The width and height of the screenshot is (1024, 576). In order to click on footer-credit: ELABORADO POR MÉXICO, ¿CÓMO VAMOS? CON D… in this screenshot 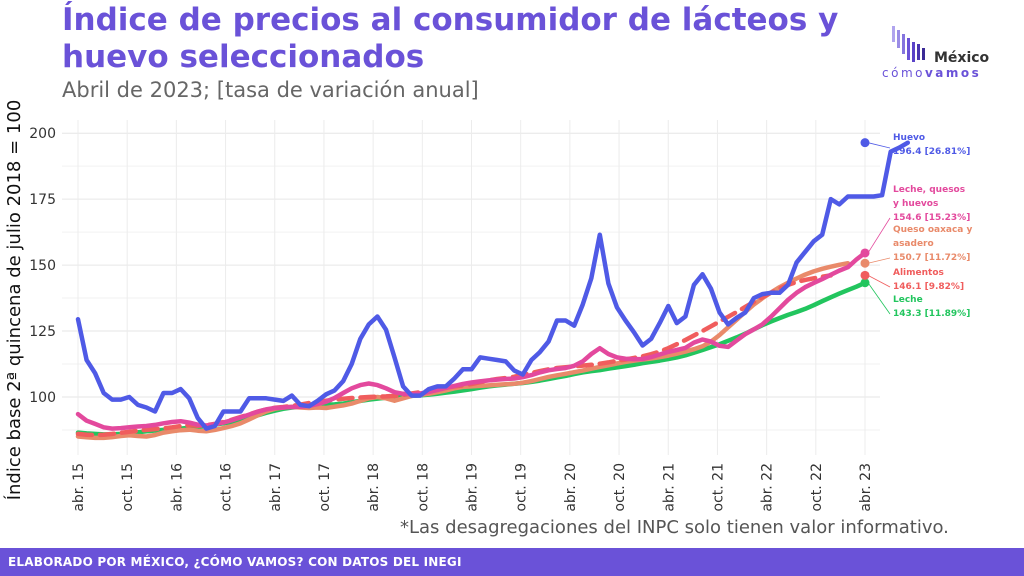, I will do `click(235, 562)`.